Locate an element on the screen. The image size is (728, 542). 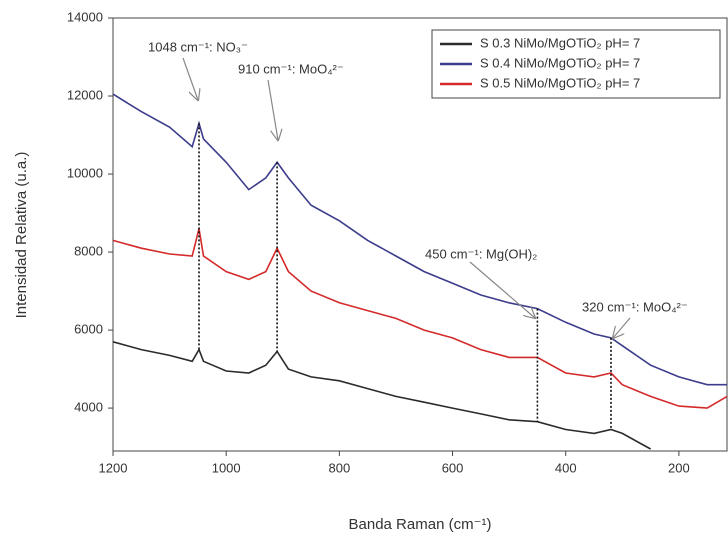
x-tick-label: 400 is located at coordinates (566, 467).